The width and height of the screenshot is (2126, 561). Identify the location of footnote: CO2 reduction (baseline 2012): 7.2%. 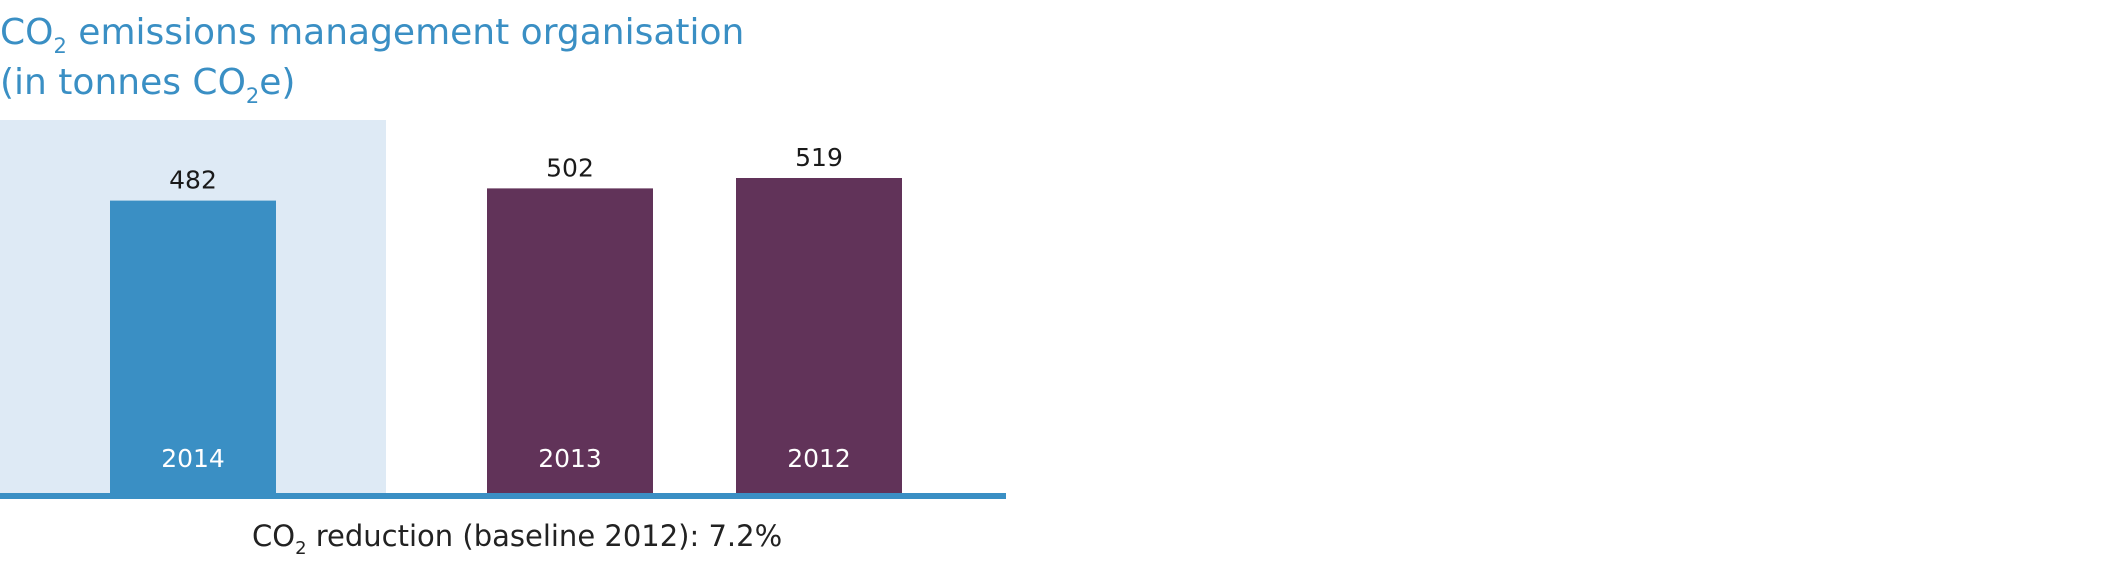
(517, 539).